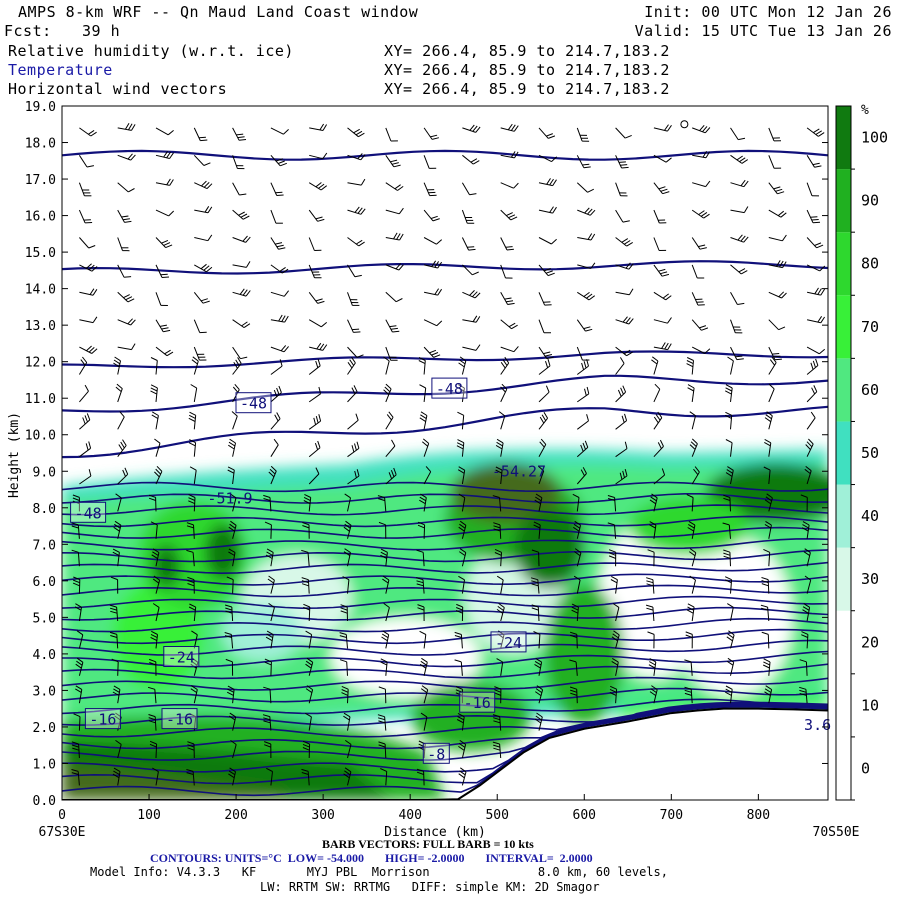 This screenshot has width=900, height=900. What do you see at coordinates (44, 545) in the screenshot?
I see `y-tick-label: 7.0` at bounding box center [44, 545].